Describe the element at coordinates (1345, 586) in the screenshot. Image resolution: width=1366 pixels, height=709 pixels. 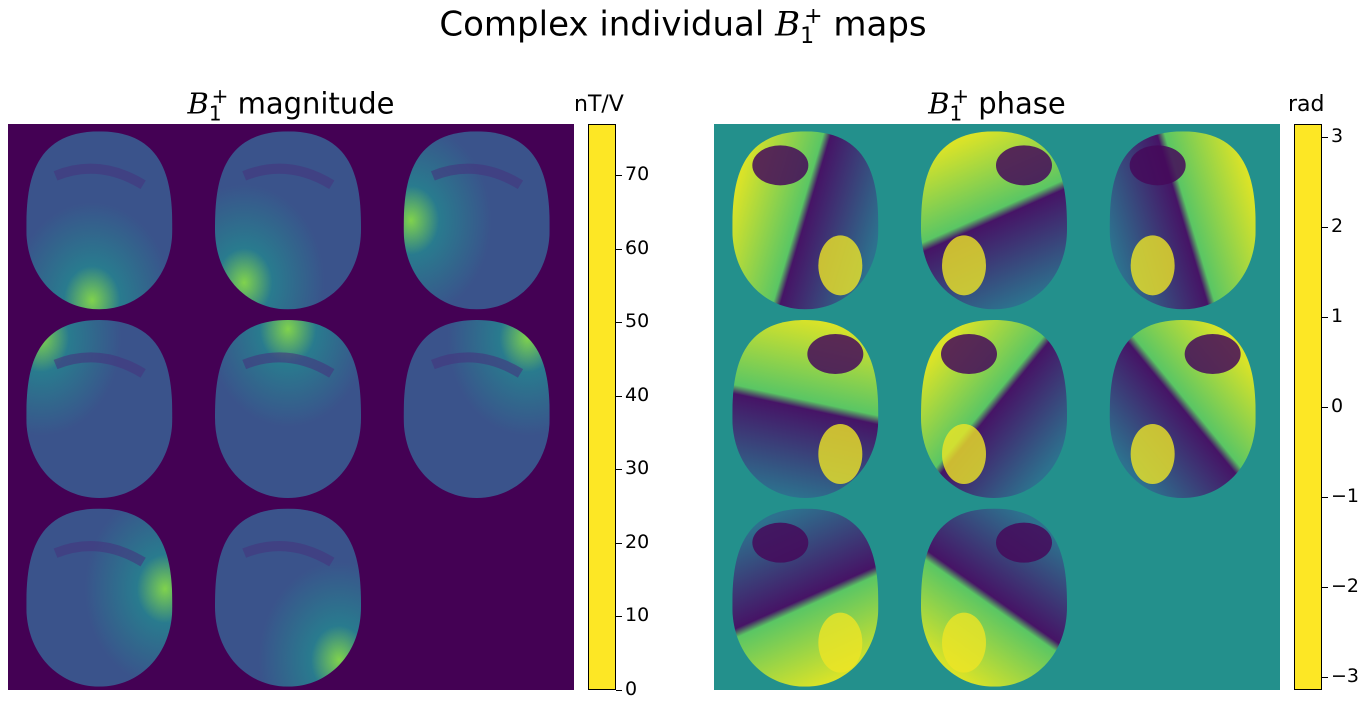
I see `colorbar-tick-label: −2` at that location.